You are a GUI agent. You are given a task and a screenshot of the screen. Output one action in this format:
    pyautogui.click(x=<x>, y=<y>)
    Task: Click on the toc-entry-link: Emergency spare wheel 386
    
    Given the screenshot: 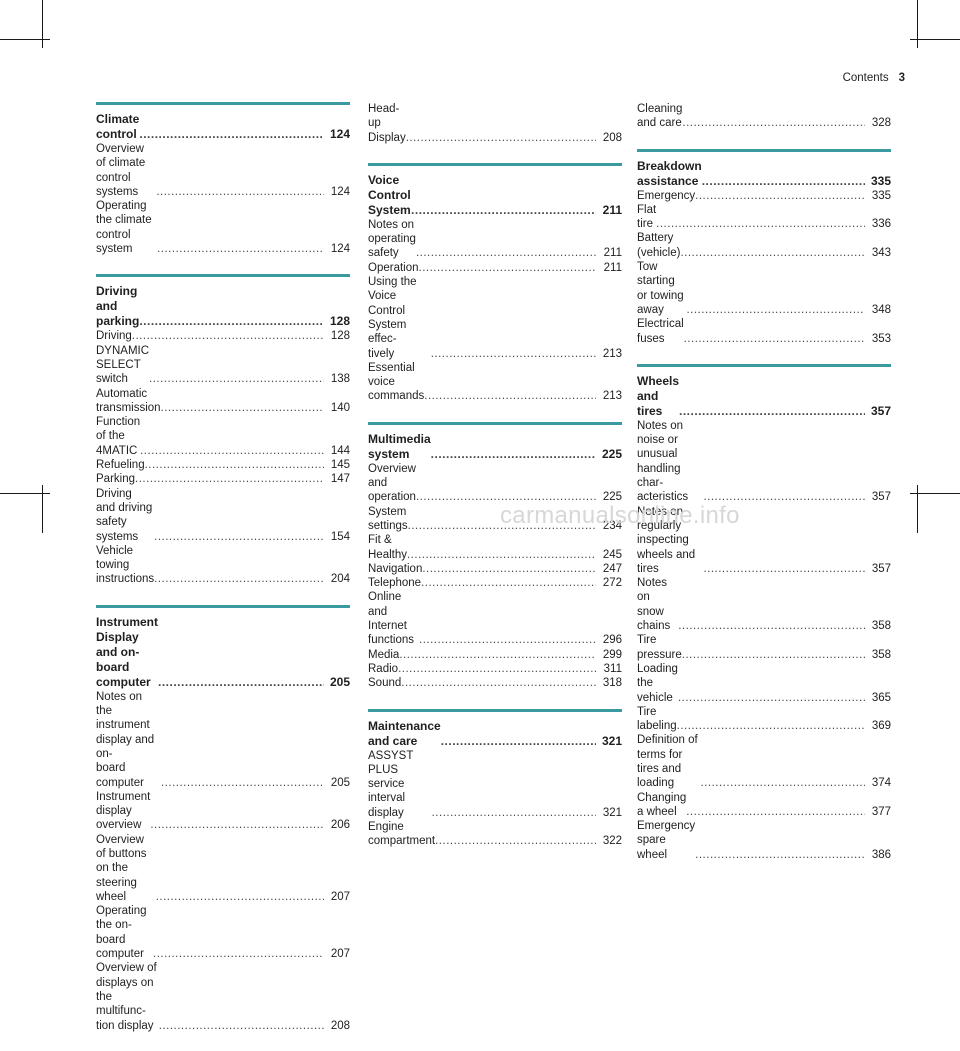 What is the action you would take?
    pyautogui.click(x=764, y=840)
    